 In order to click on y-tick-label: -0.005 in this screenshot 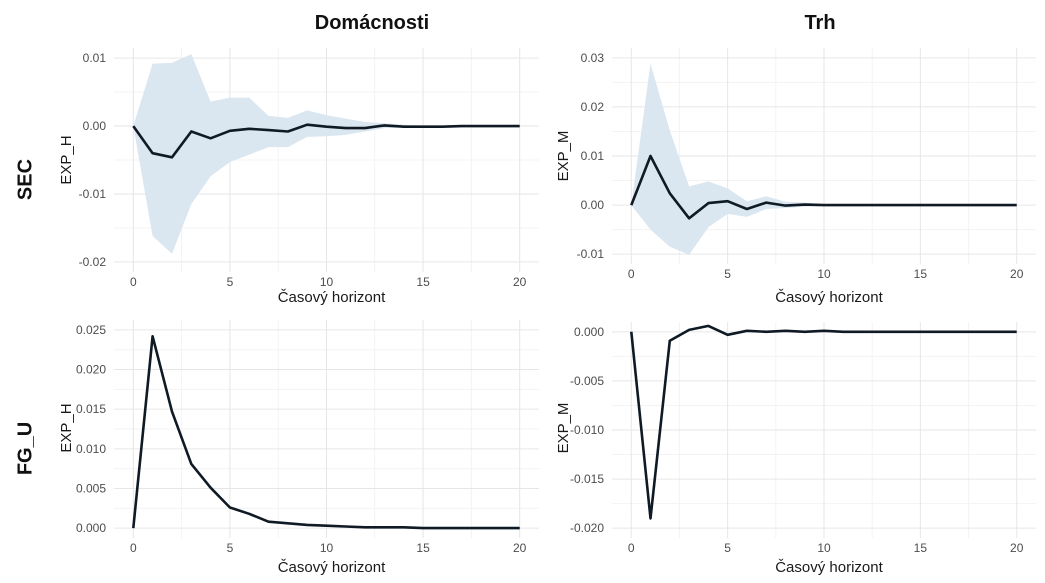, I will do `click(587, 381)`.